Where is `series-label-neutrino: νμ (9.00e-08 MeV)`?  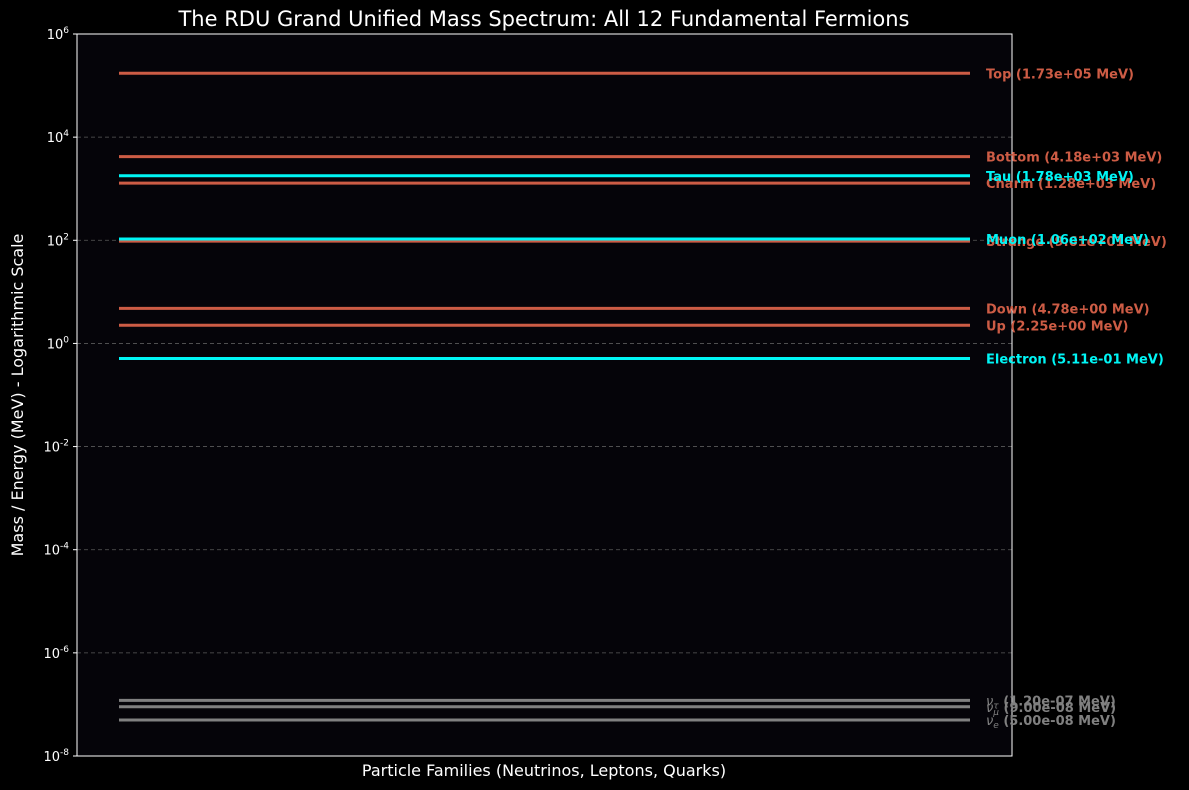
series-label-neutrino: νμ (9.00e-08 MeV) is located at coordinates (1051, 709).